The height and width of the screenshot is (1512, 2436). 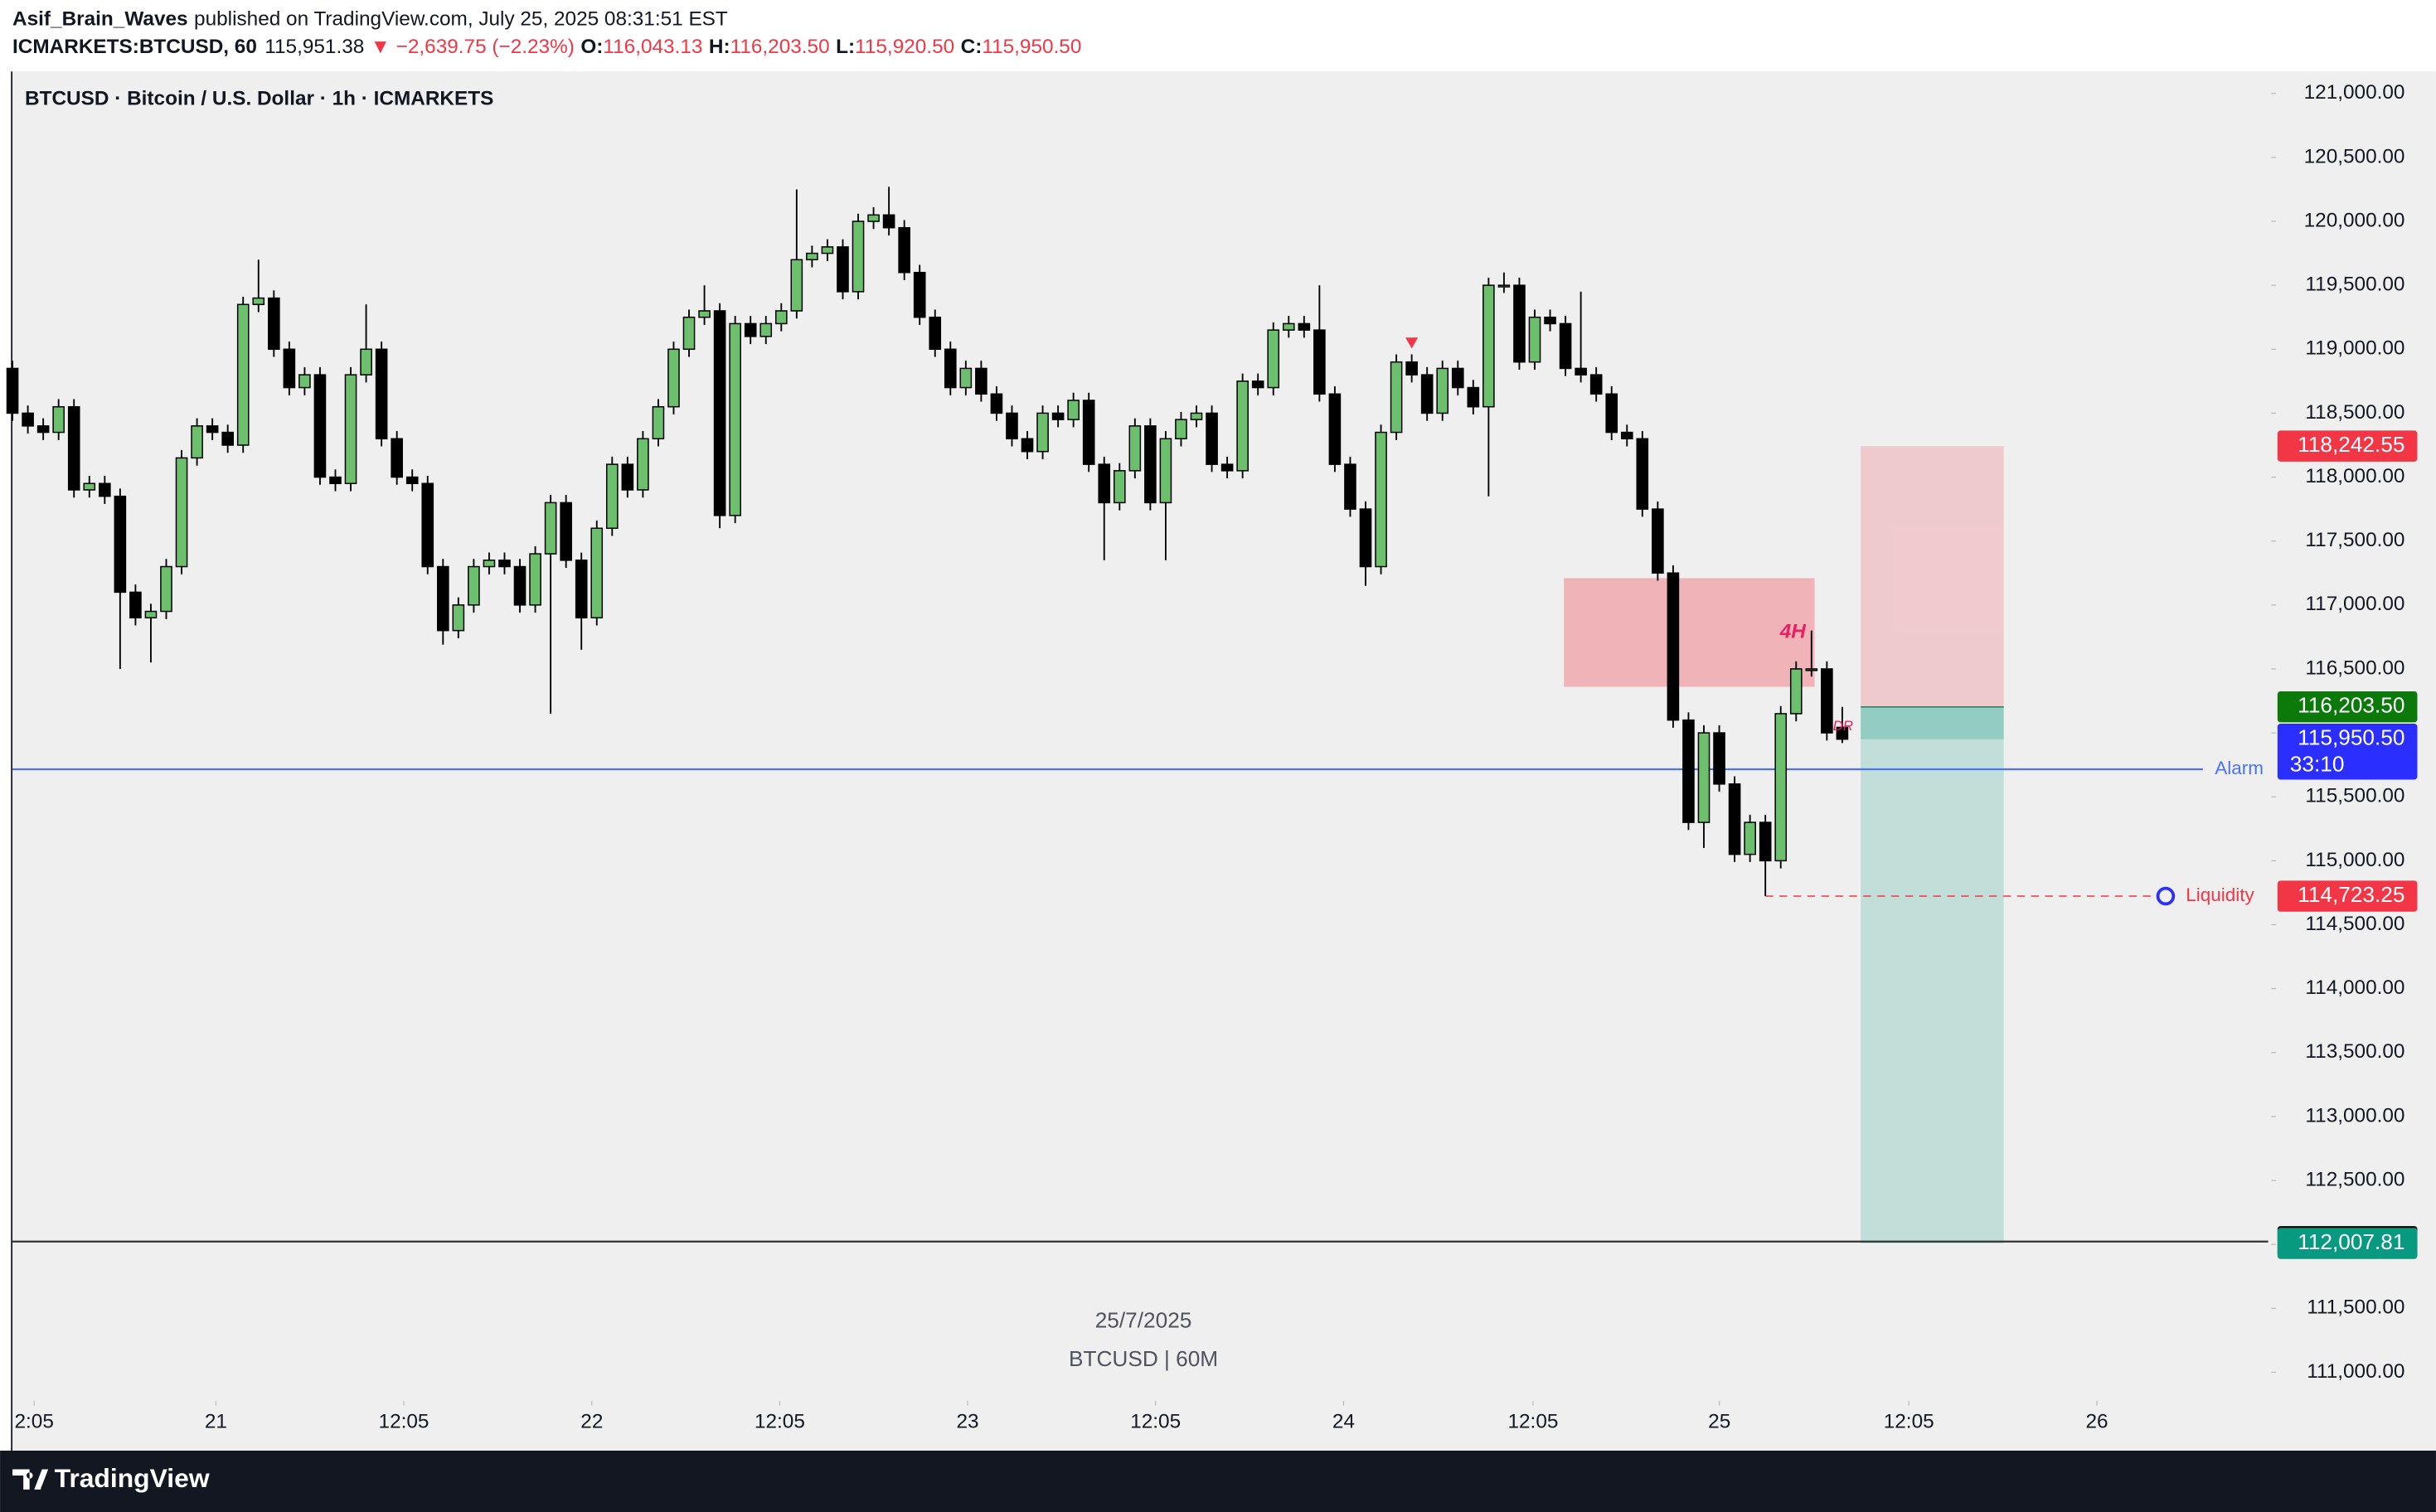 What do you see at coordinates (904, 47) in the screenshot?
I see `ohlc-value: 115,920.50` at bounding box center [904, 47].